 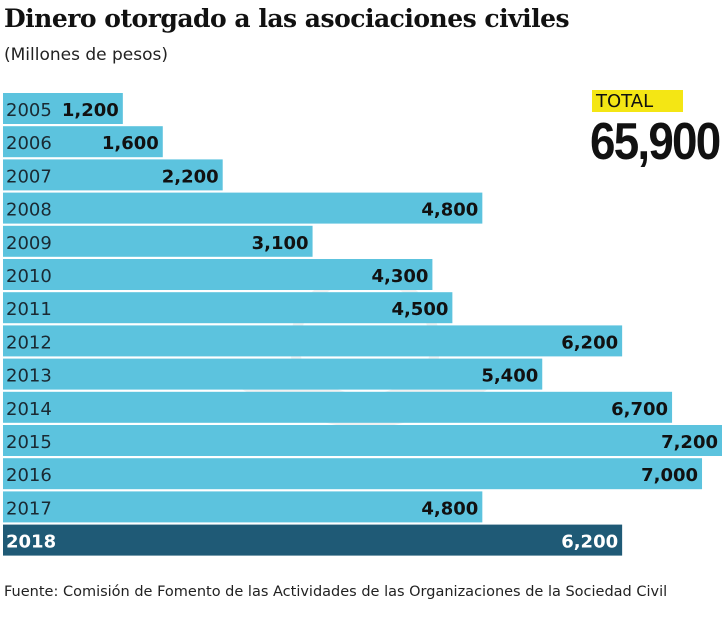 I want to click on category-label: 2014, so click(x=29, y=409).